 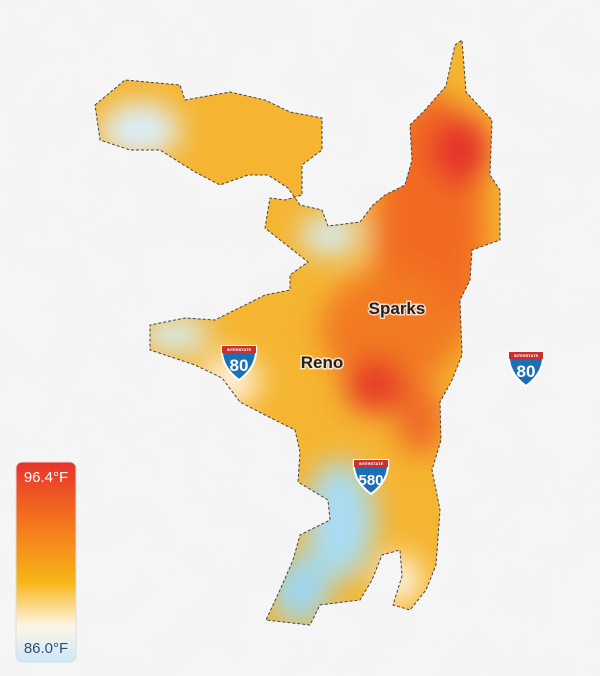 I want to click on legend-min: 86.0°F, so click(x=46, y=648).